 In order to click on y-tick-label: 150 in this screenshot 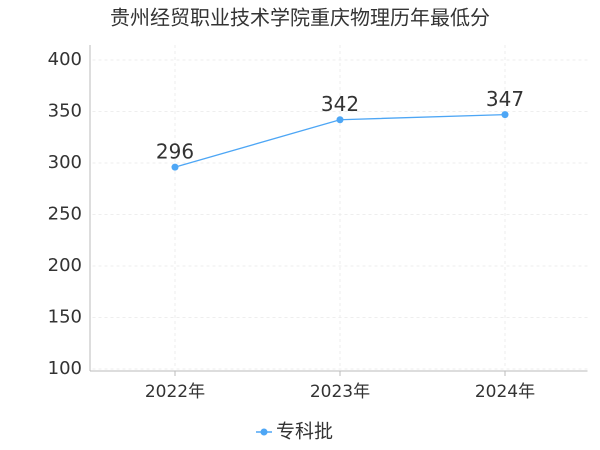, I will do `click(65, 317)`.